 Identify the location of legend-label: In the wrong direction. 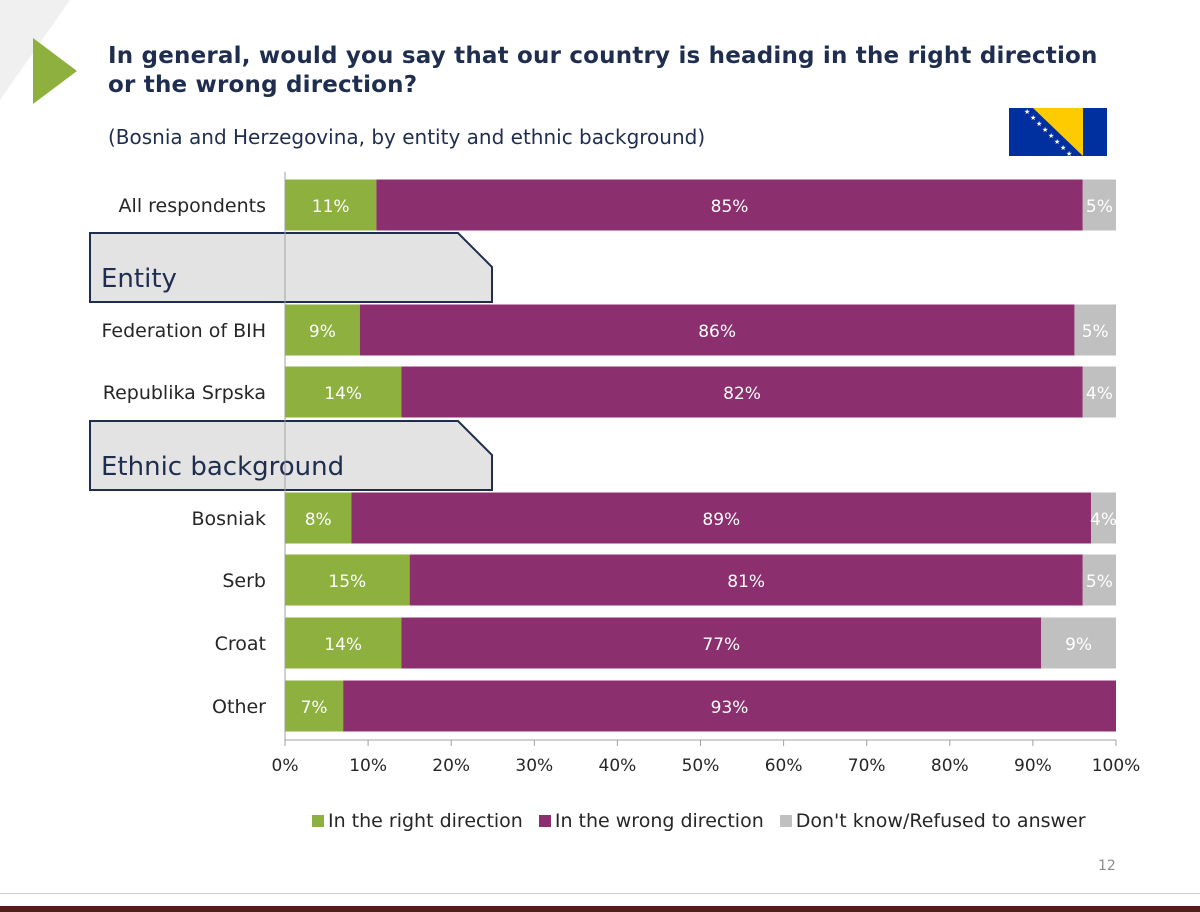
(659, 821).